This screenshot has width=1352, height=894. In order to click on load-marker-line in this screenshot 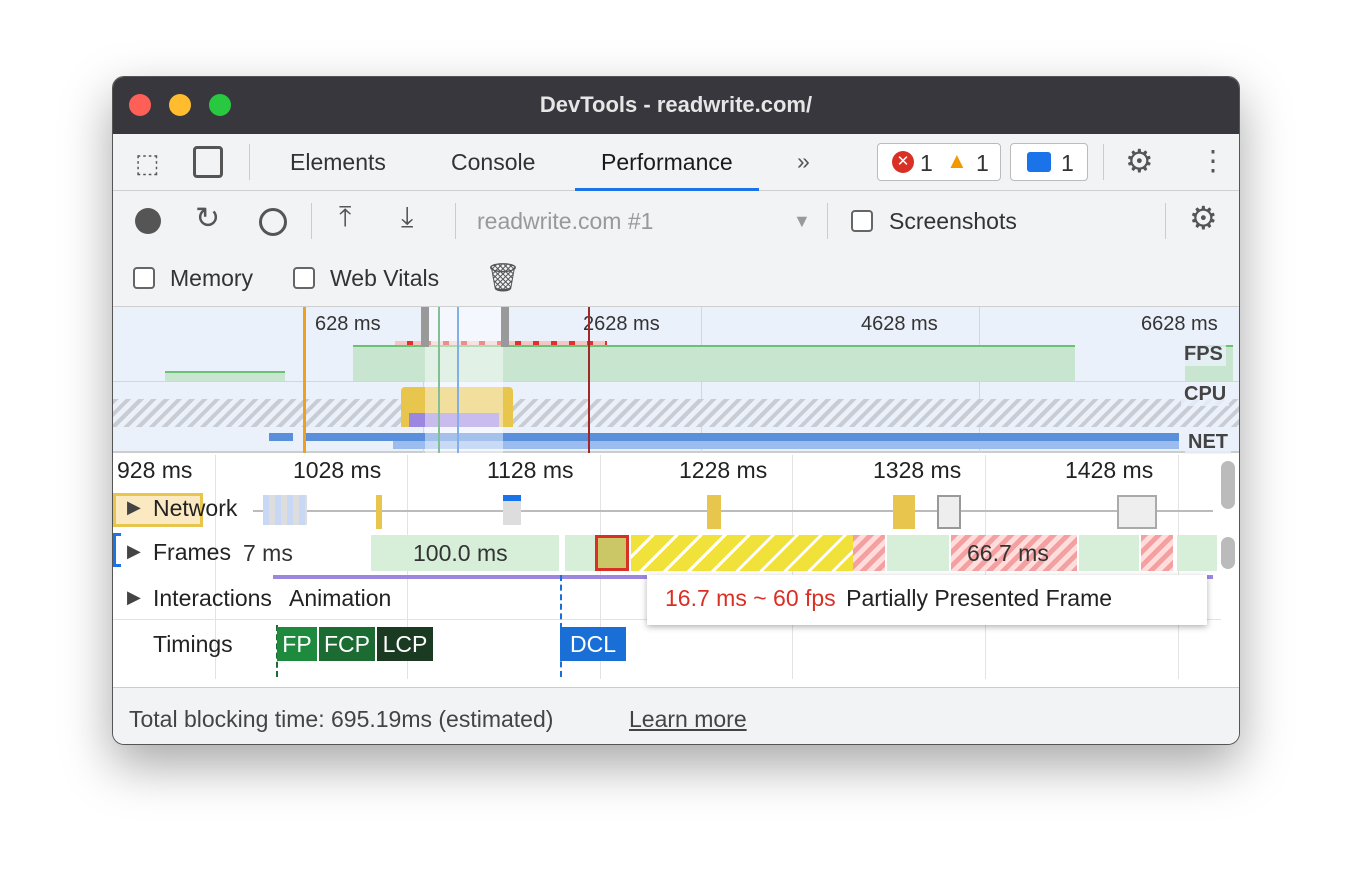, I will do `click(589, 380)`.